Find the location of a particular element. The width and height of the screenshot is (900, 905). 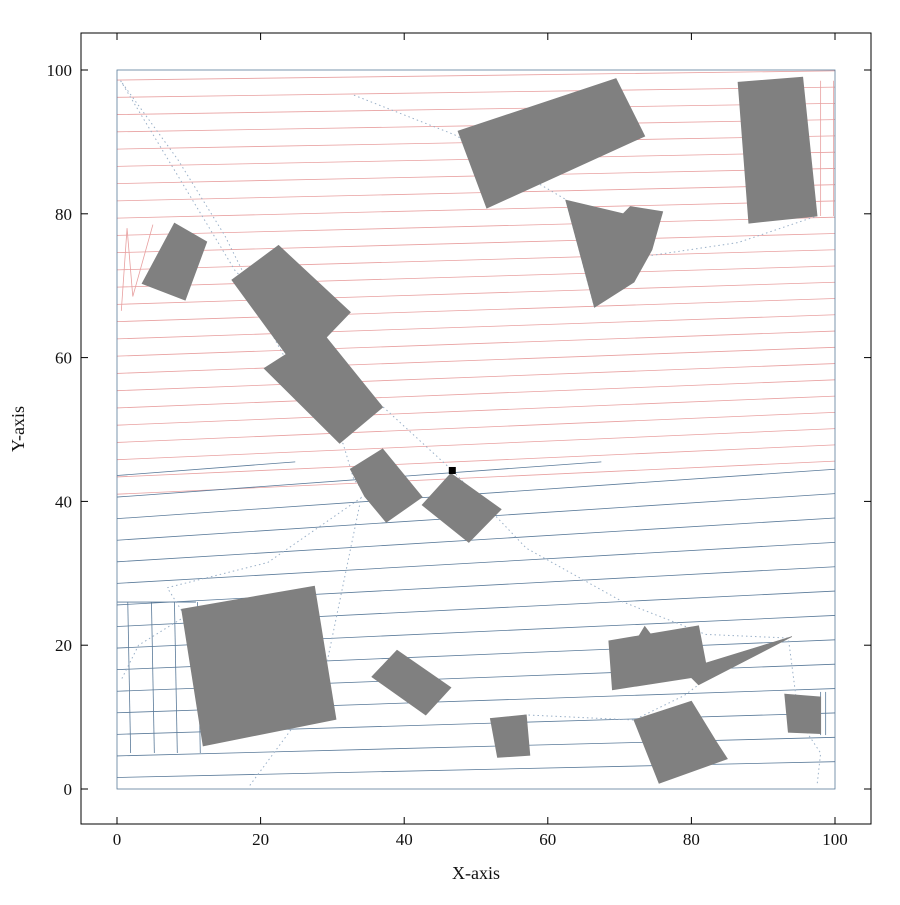

y-tick-label: 0 is located at coordinates (68, 789).